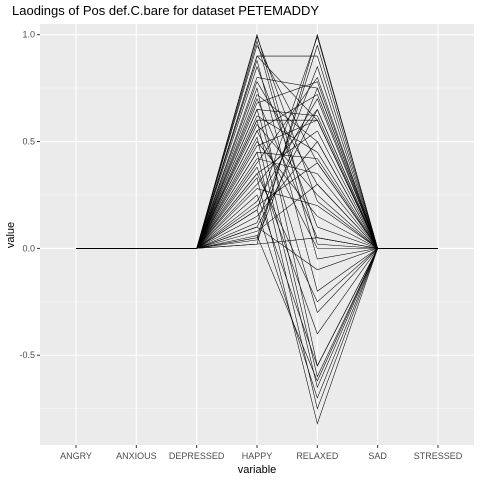 The image size is (480, 485). Describe the element at coordinates (11, 235) in the screenshot. I see `y-axis-label: value` at that location.